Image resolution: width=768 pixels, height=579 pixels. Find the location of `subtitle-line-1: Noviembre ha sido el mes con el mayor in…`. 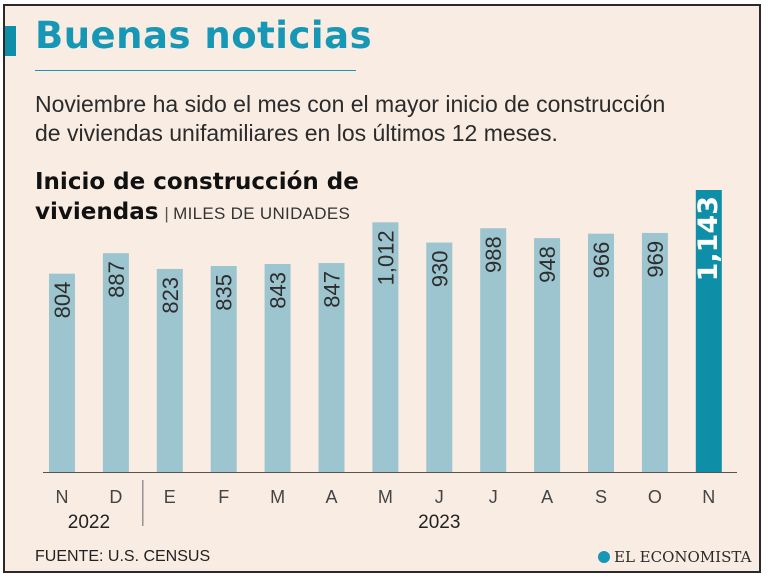

subtitle-line-1: Noviembre ha sido el mes con el mayor in… is located at coordinates (350, 104).